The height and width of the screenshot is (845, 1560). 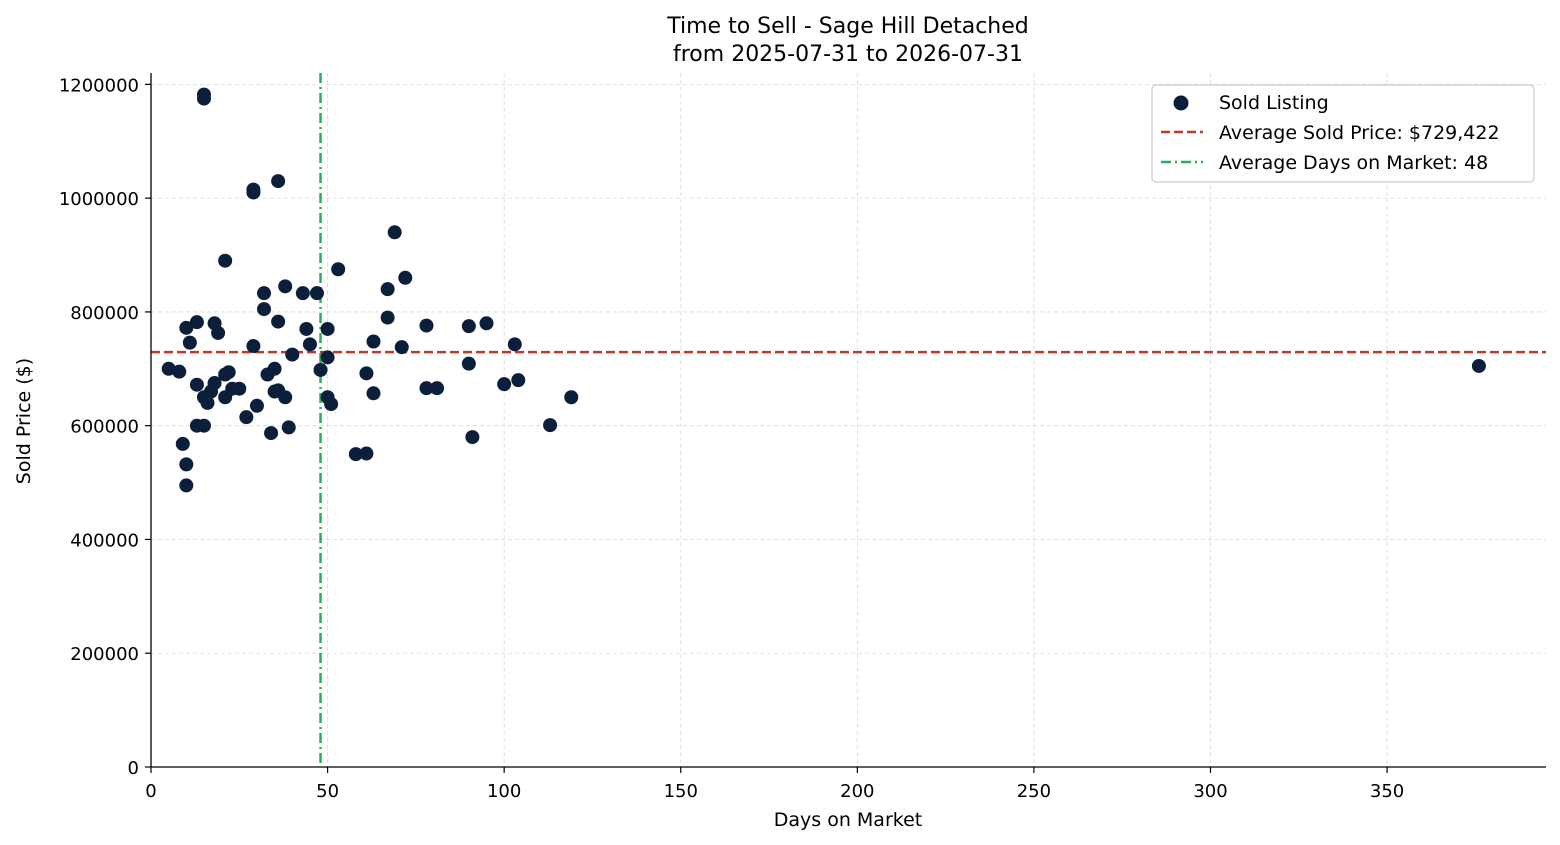 What do you see at coordinates (1387, 791) in the screenshot?
I see `x-tick-label: 350` at bounding box center [1387, 791].